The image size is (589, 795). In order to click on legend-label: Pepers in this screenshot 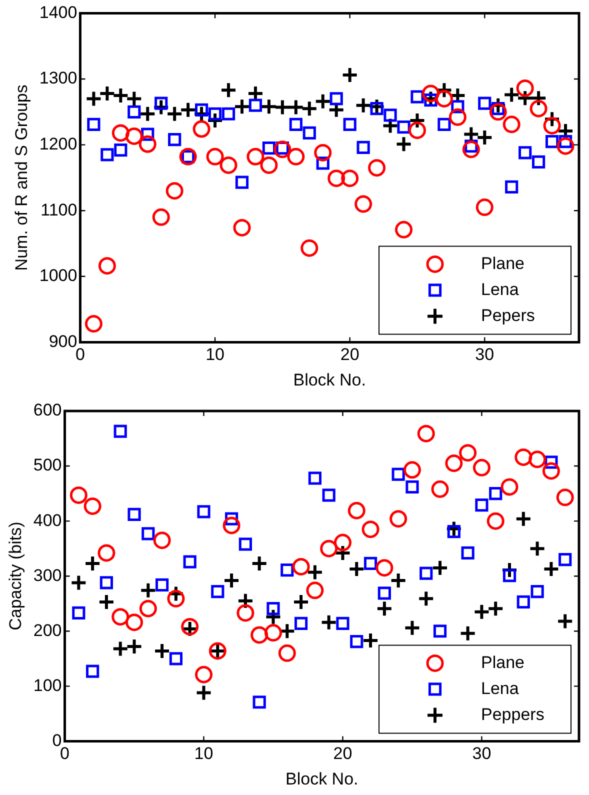, I will do `click(508, 315)`.